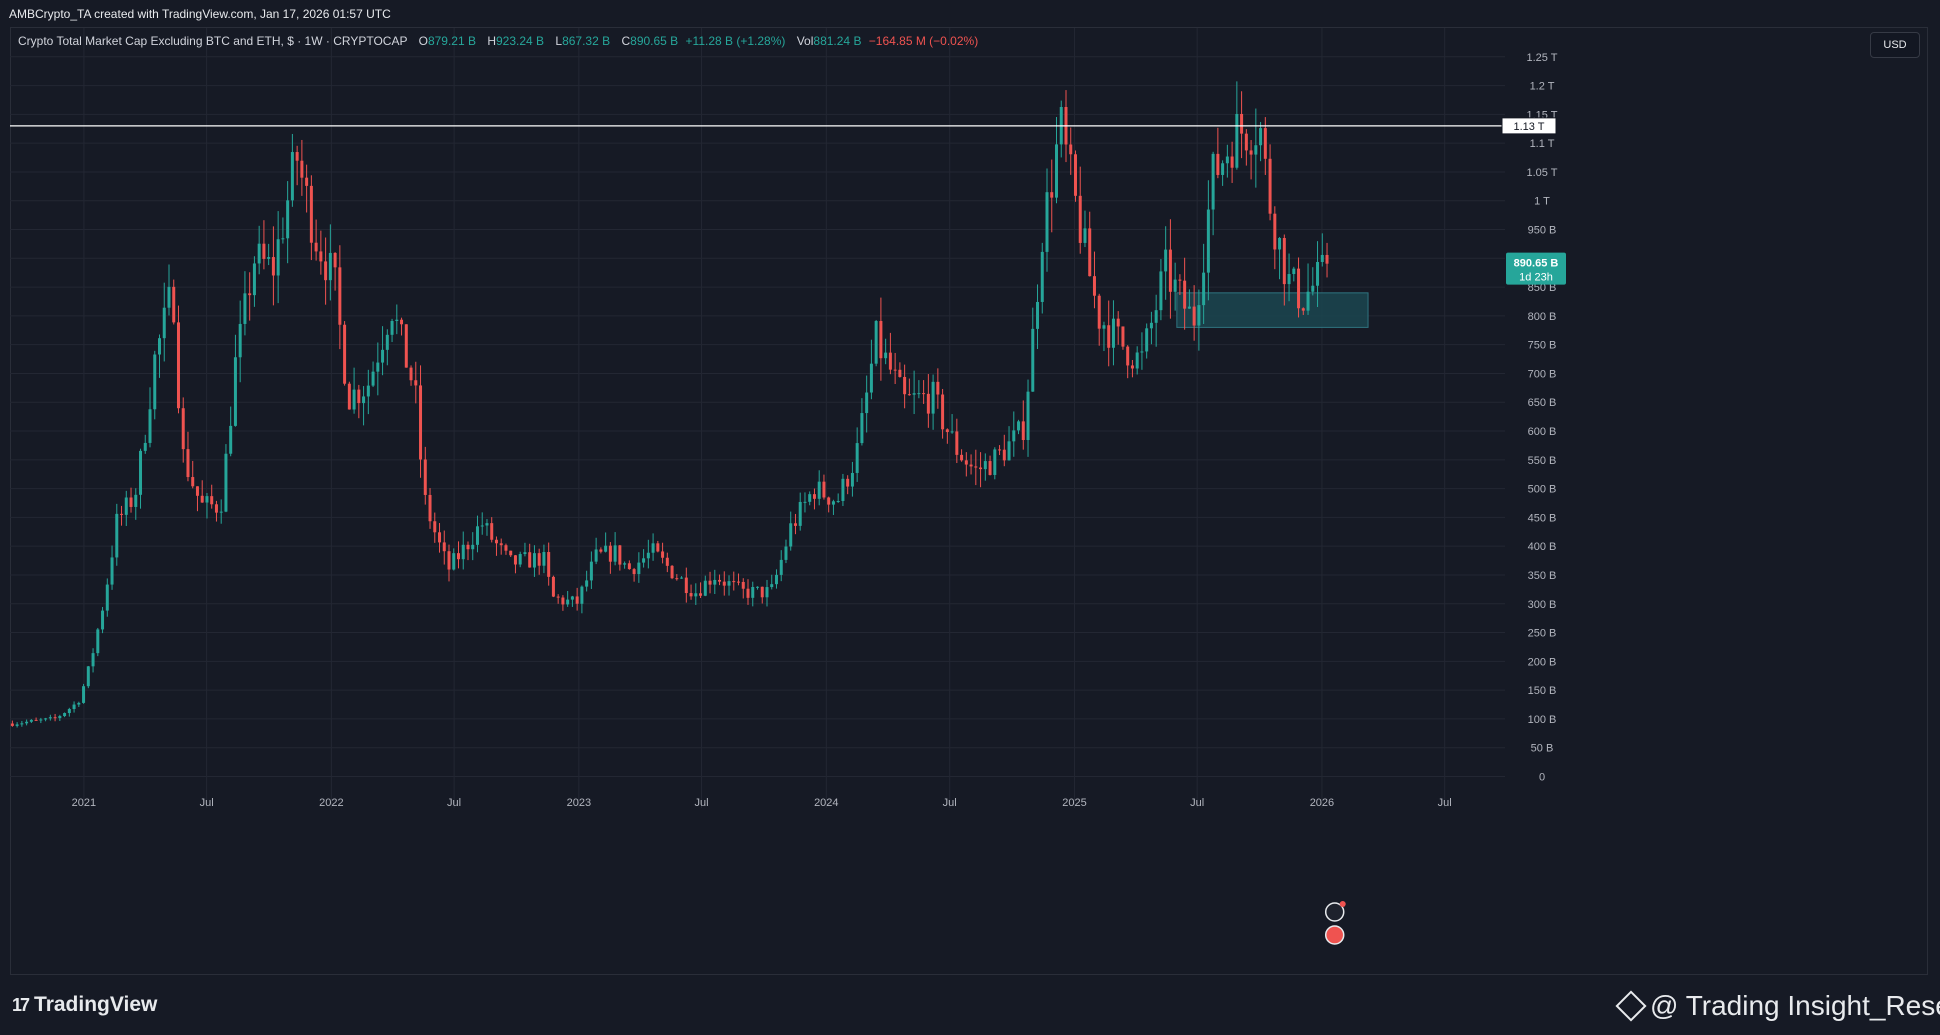 This screenshot has height=1035, width=1940. I want to click on y-tick-label: 1.1 T, so click(1542, 144).